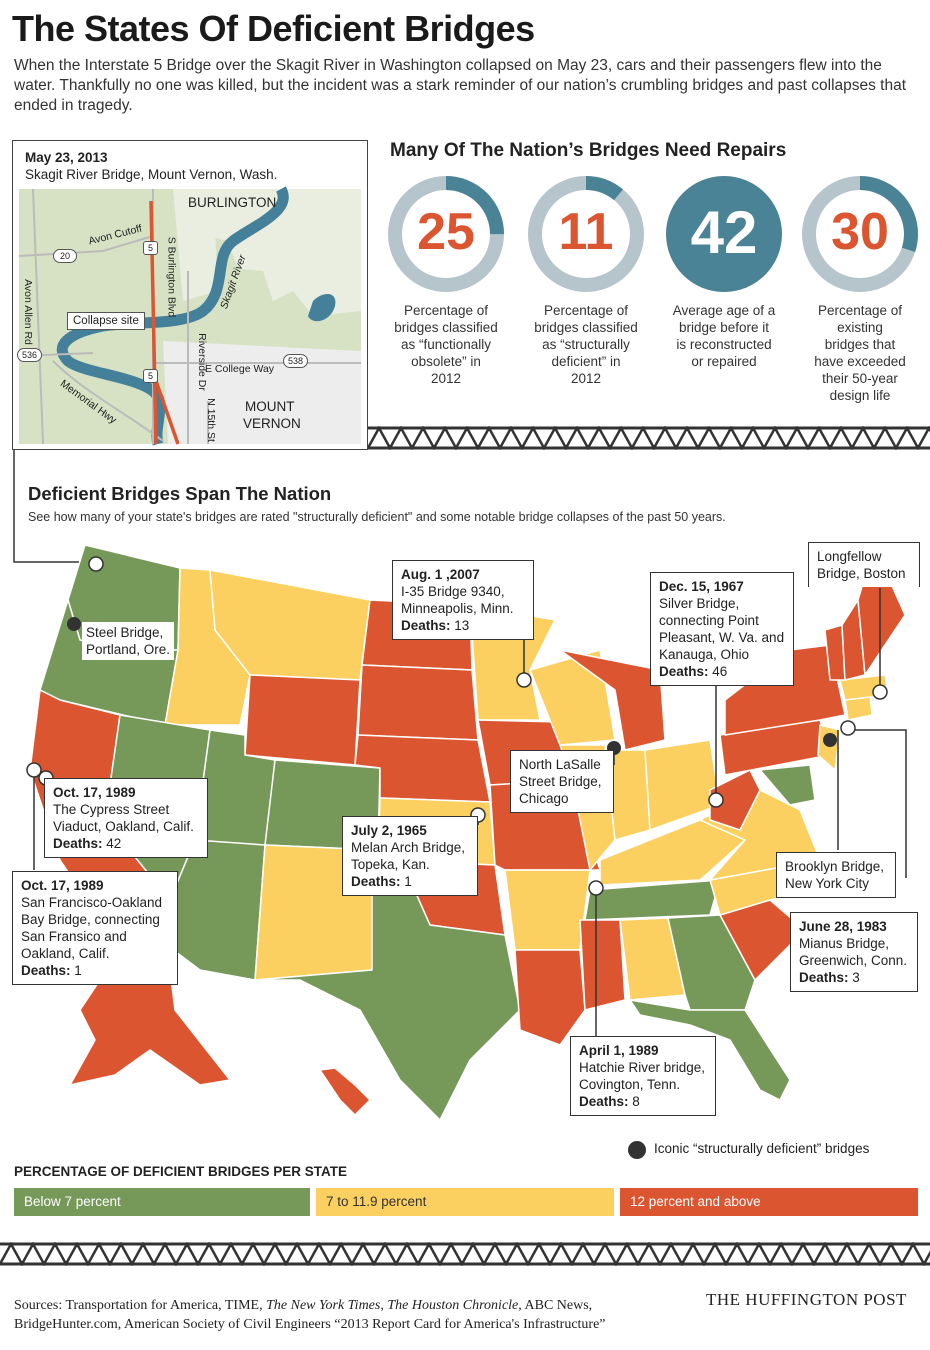  I want to click on callout-deaths: Deaths: 3, so click(854, 977).